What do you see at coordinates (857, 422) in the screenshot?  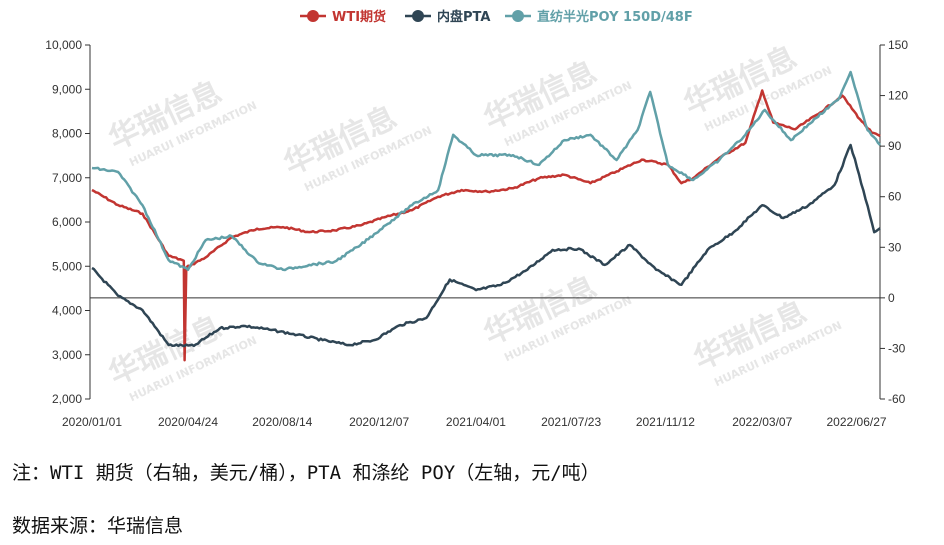 I see `x-tick-label: 2022/06/27` at bounding box center [857, 422].